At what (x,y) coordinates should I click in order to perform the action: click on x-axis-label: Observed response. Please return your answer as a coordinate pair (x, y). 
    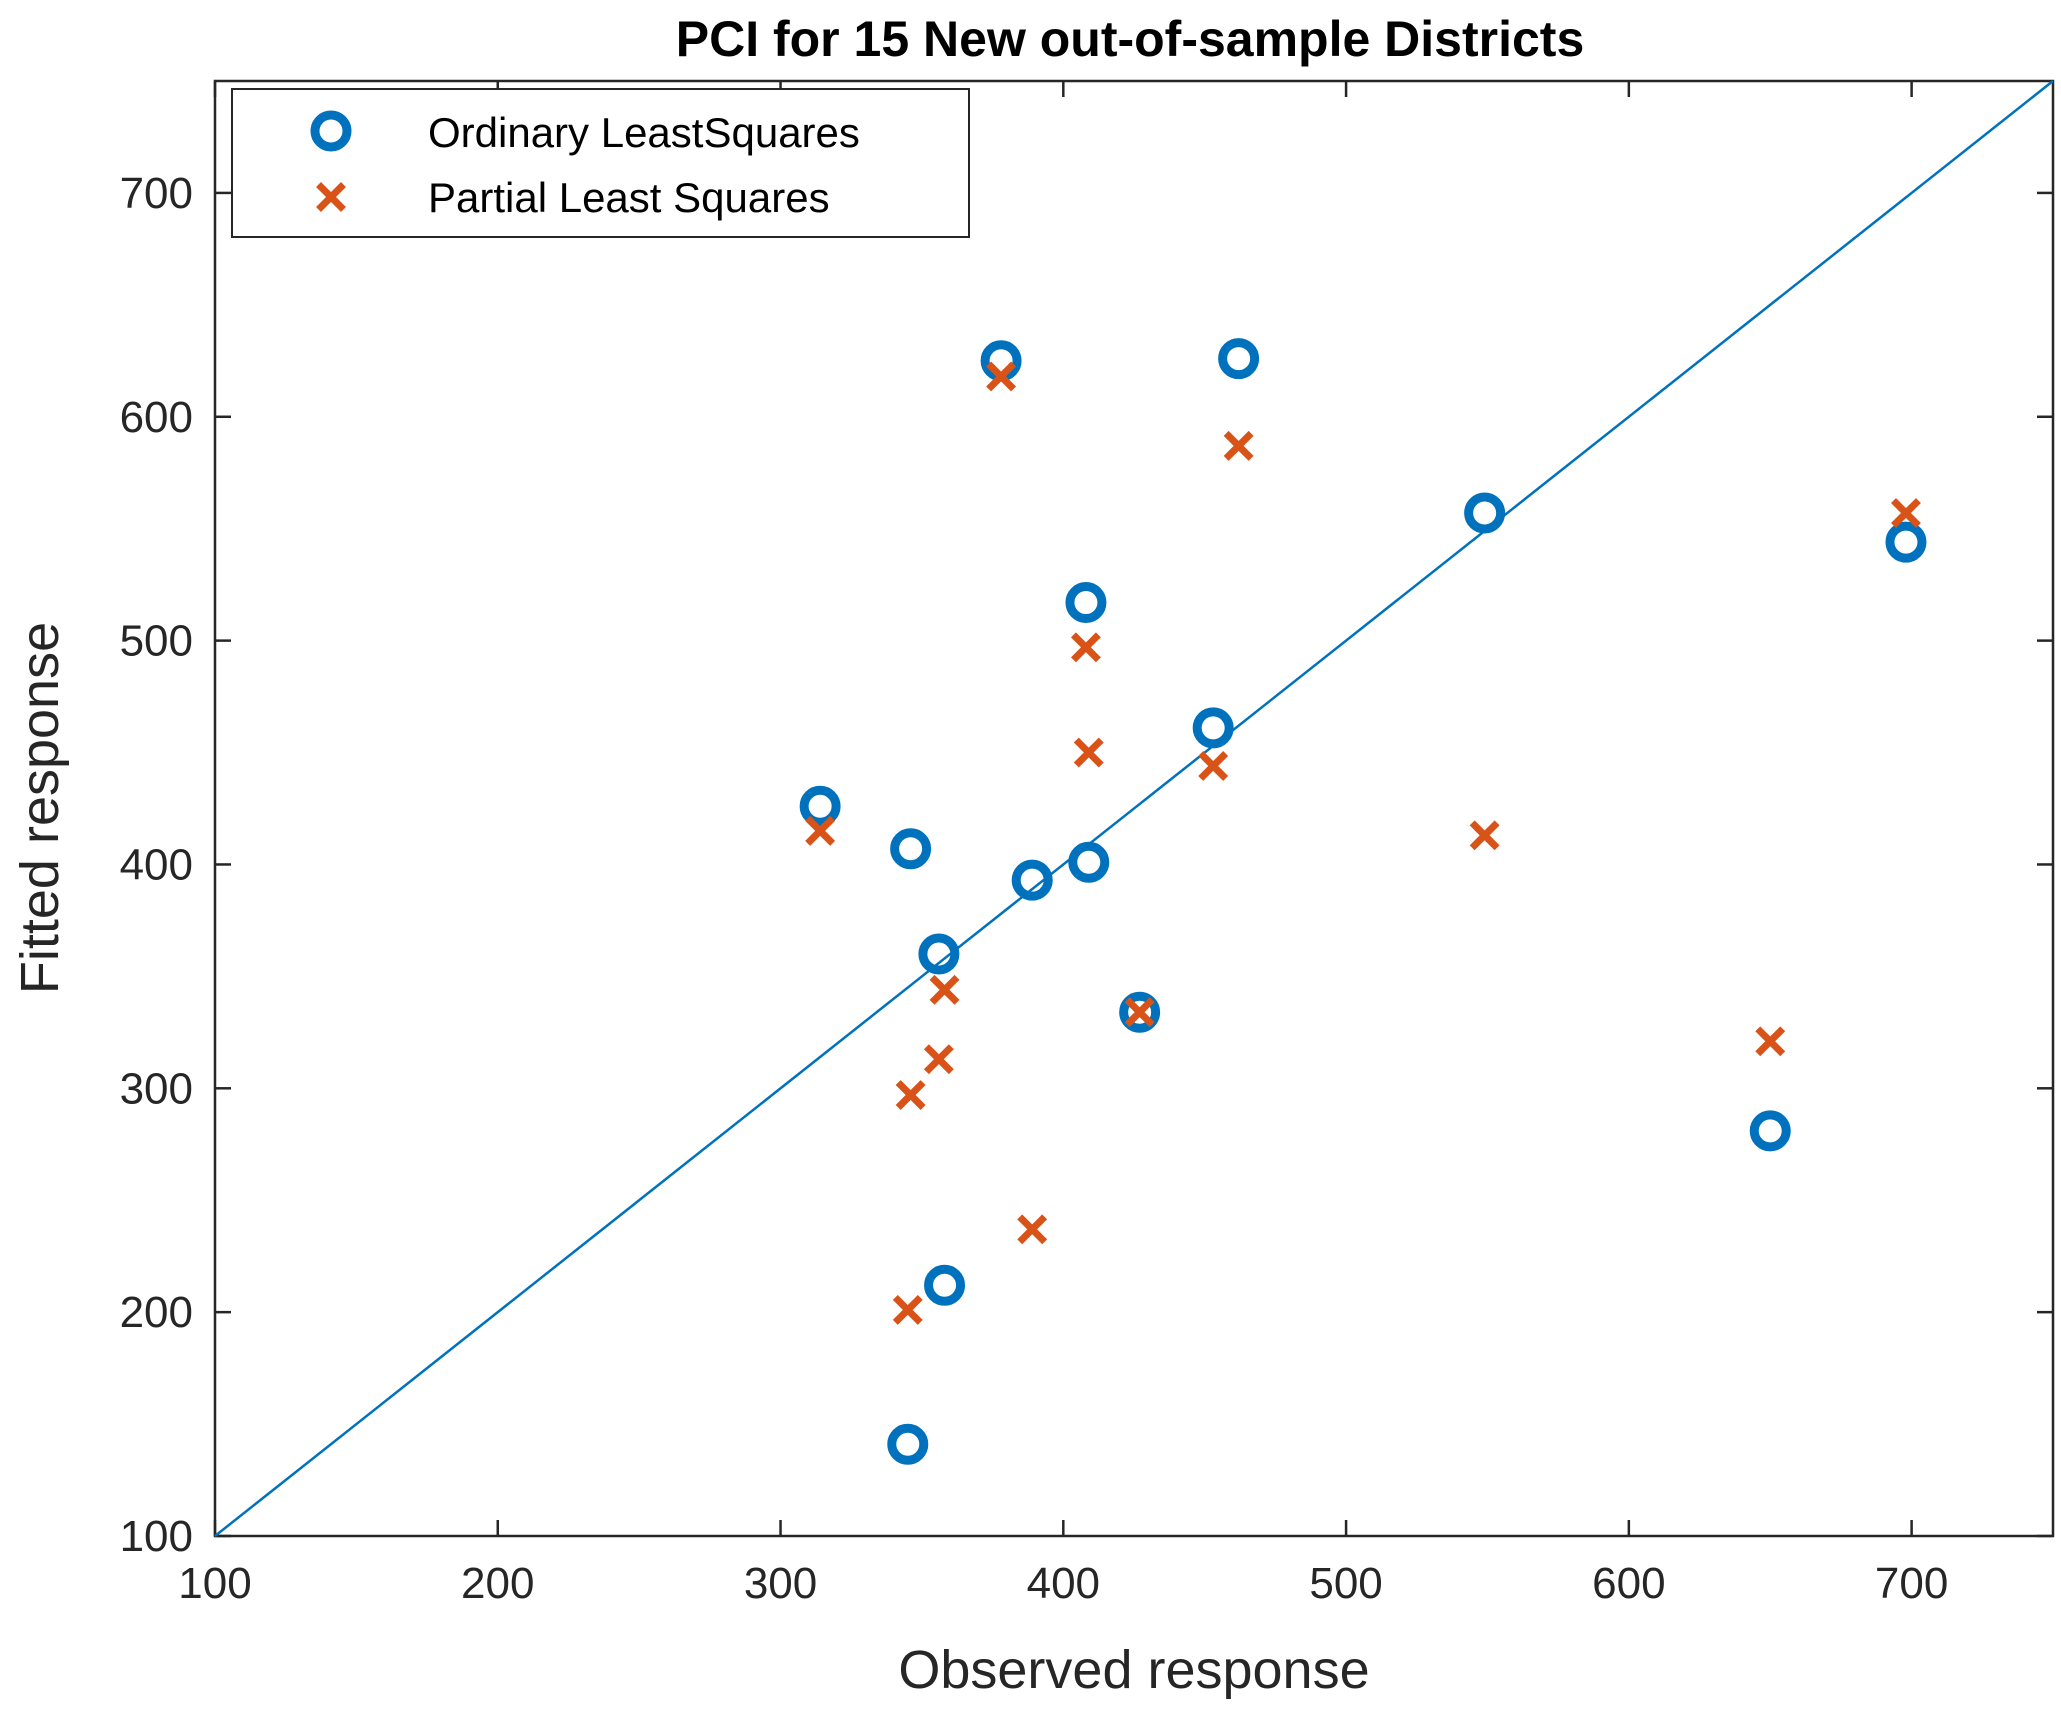
    Looking at the image, I should click on (1133, 1670).